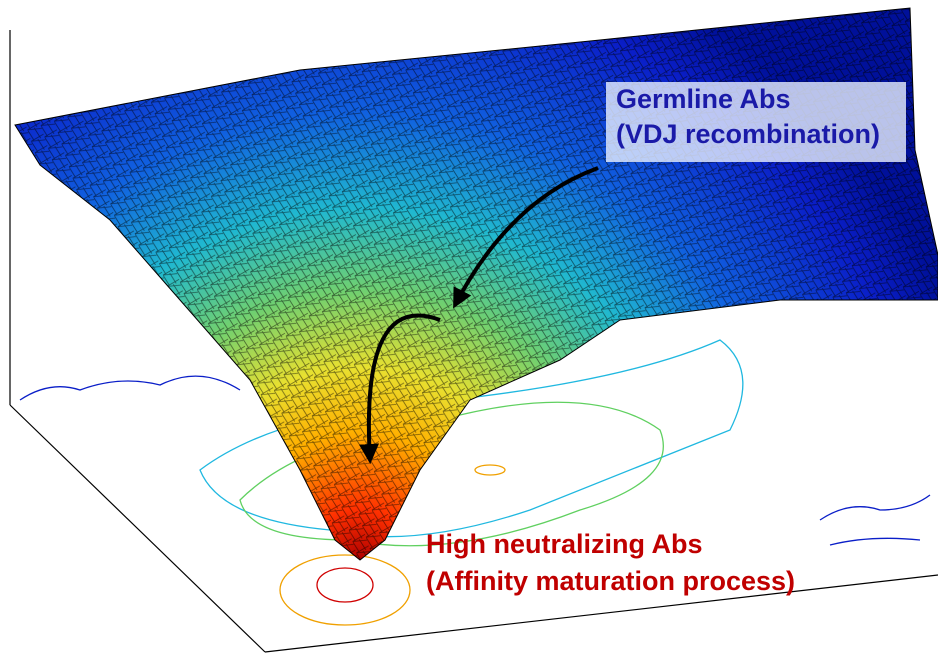 The width and height of the screenshot is (938, 655). I want to click on label-background, so click(756, 122).